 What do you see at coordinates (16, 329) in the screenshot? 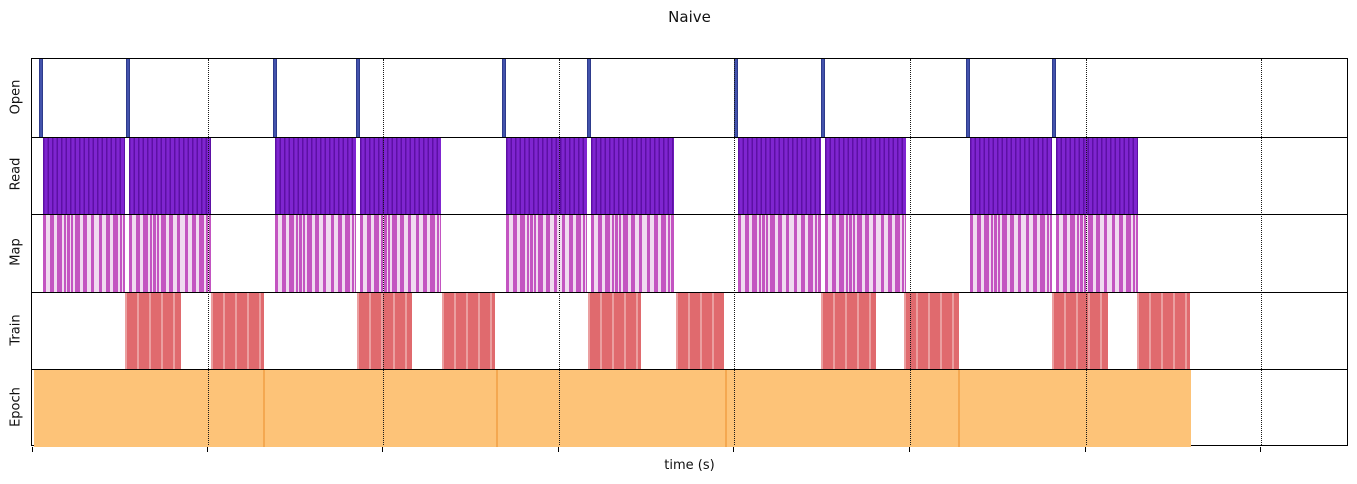
I see `y-axis-label-train: Train` at bounding box center [16, 329].